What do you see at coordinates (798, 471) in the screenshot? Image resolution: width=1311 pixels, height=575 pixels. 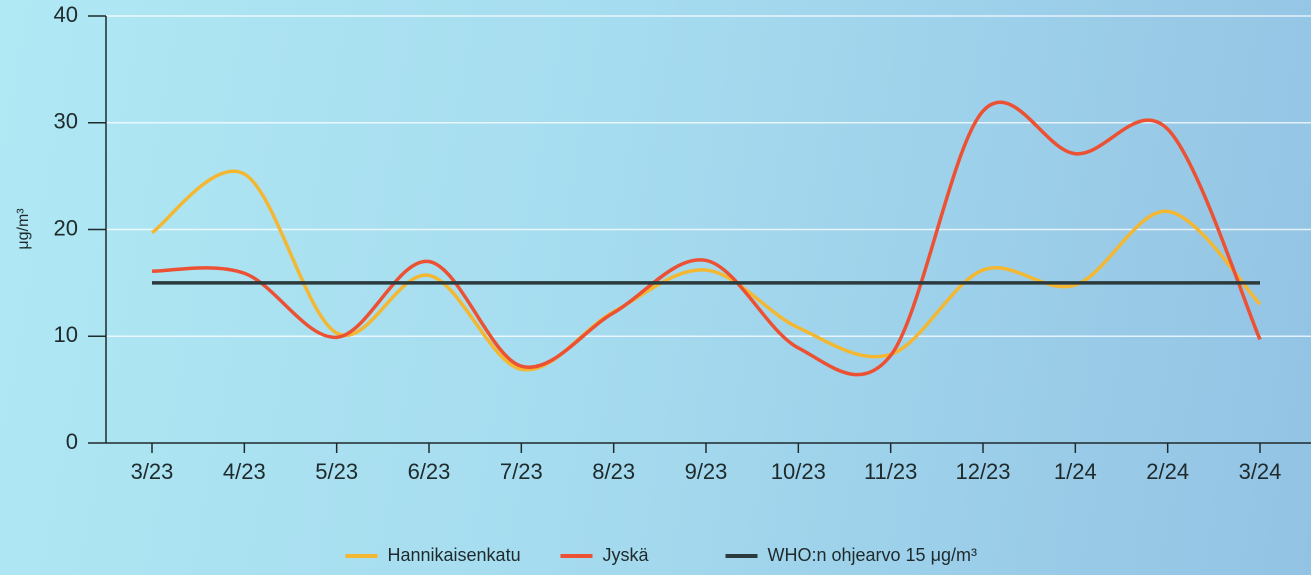 I see `x-tick-label: 10/23` at bounding box center [798, 471].